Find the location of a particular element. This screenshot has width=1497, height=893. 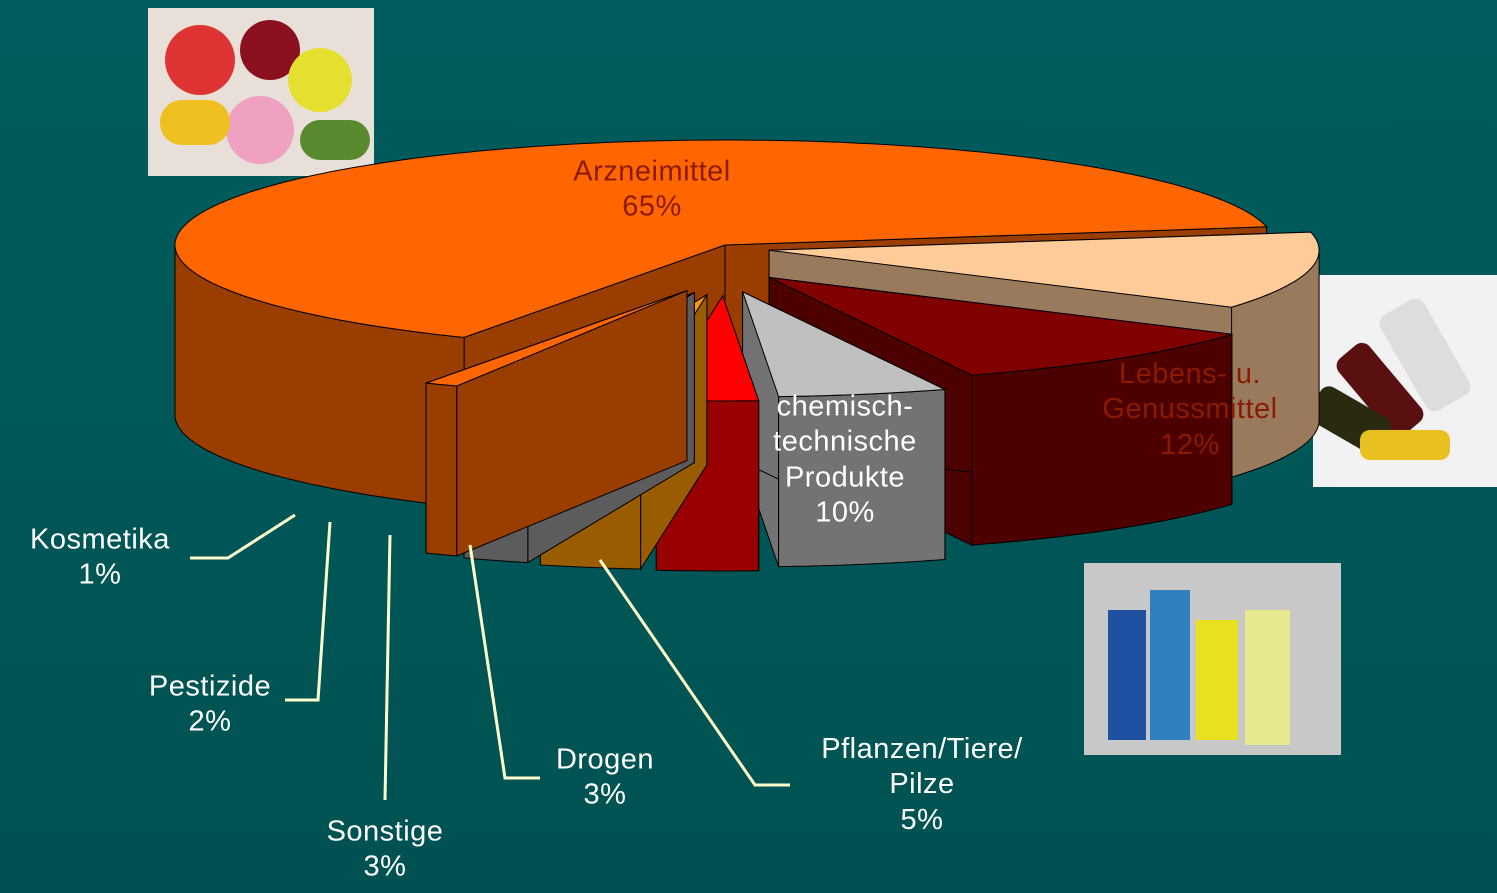

slice-label: chemisch- technische Produkte 10% is located at coordinates (845, 460).